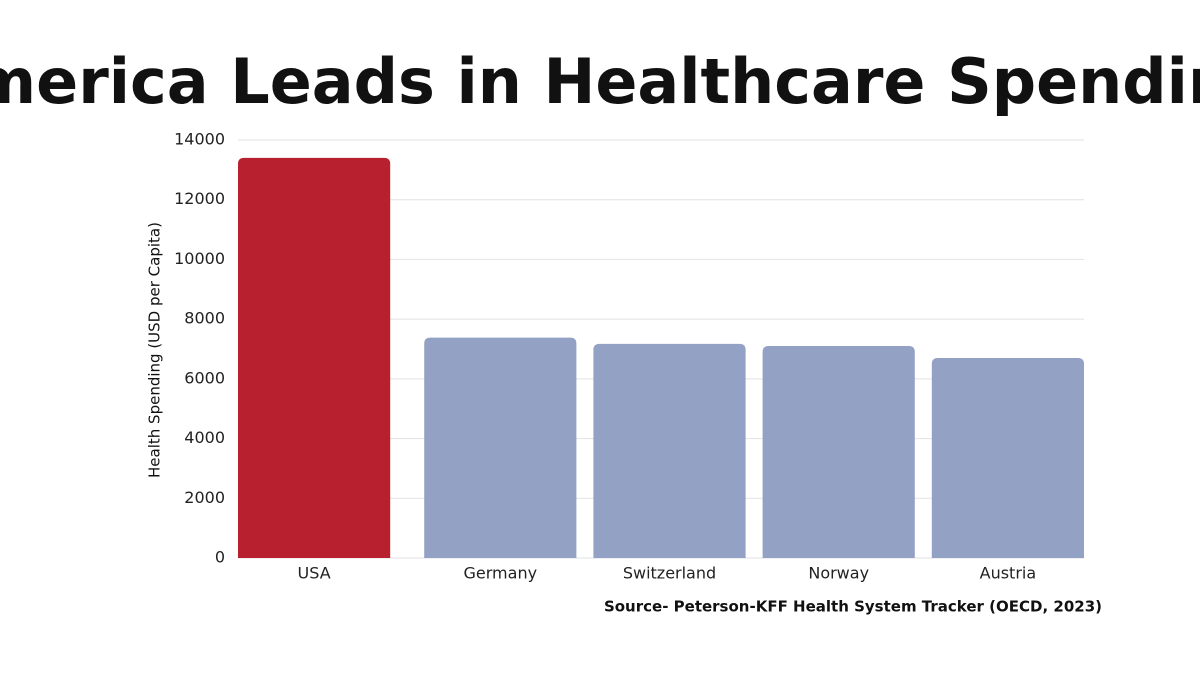  I want to click on y-tick-label: 8000, so click(204, 318).